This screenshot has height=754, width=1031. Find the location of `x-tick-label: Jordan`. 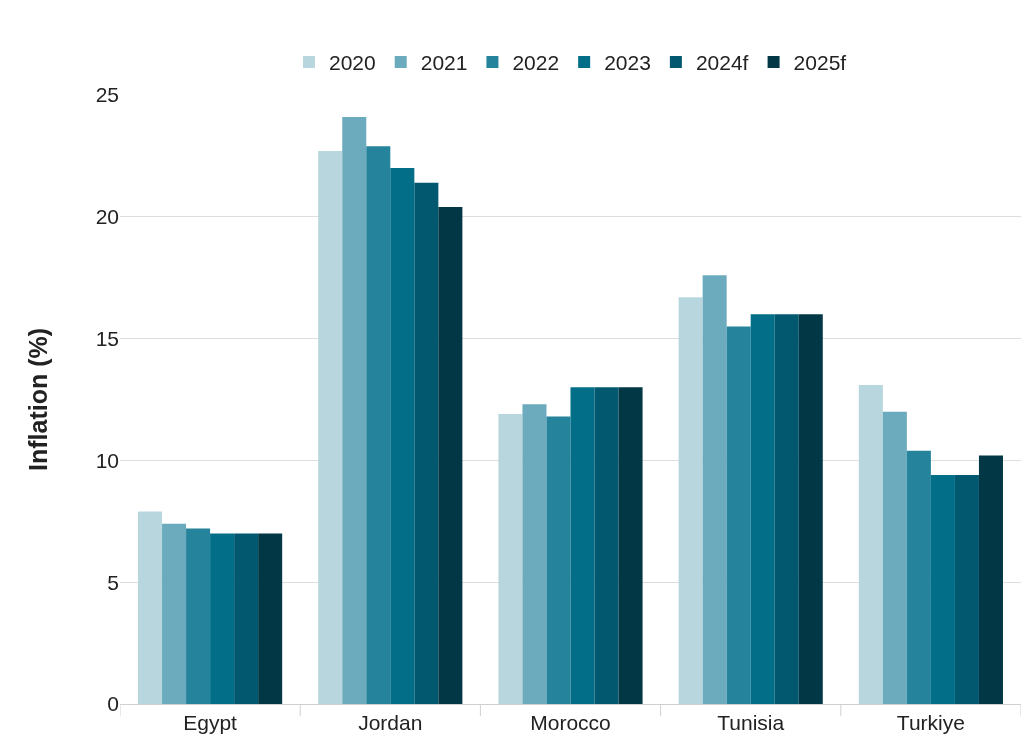

x-tick-label: Jordan is located at coordinates (390, 723).